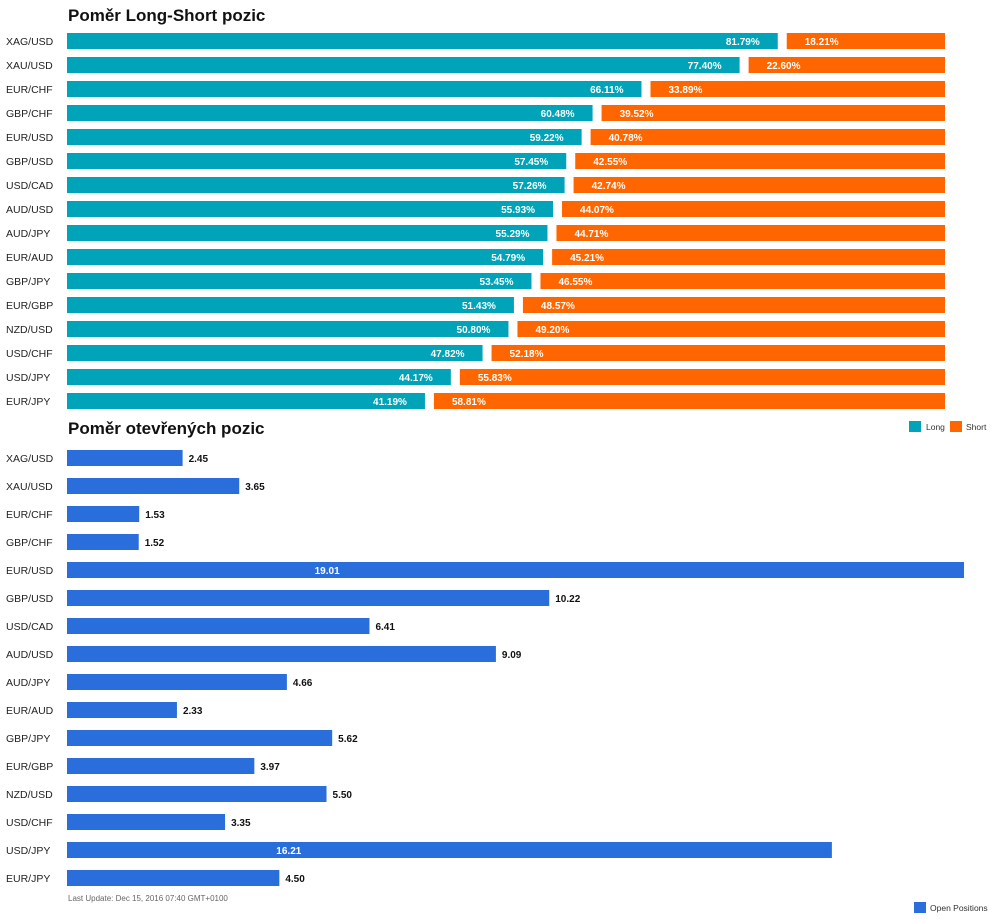 The width and height of the screenshot is (992, 919). What do you see at coordinates (28, 851) in the screenshot?
I see `open-category-label-usd-jpy: USD/JPY` at bounding box center [28, 851].